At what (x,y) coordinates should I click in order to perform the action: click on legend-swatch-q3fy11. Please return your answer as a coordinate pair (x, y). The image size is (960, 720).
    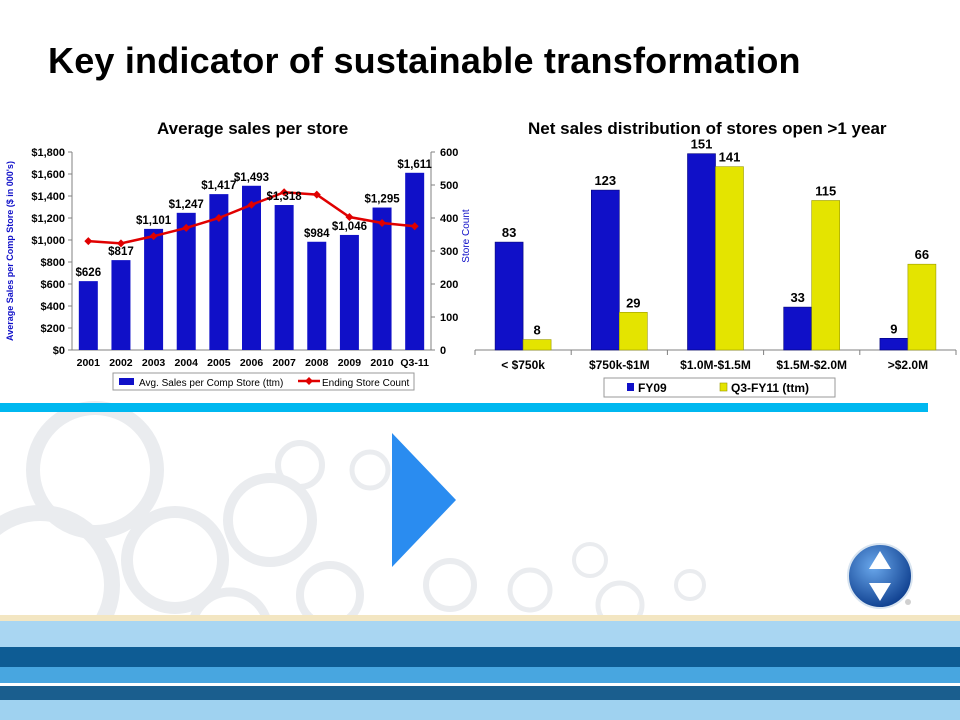
    Looking at the image, I should click on (723, 387).